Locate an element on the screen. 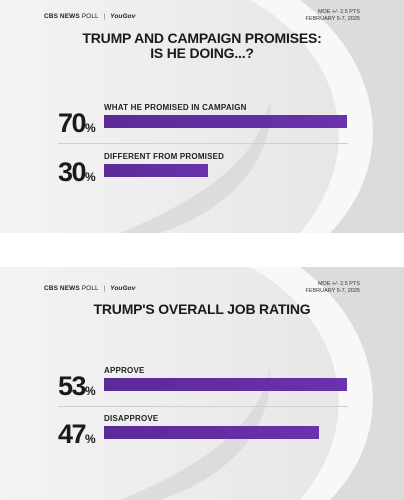 This screenshot has height=500, width=404. chart-title: TRUMP'S OVERALL JOB RATING is located at coordinates (202, 309).